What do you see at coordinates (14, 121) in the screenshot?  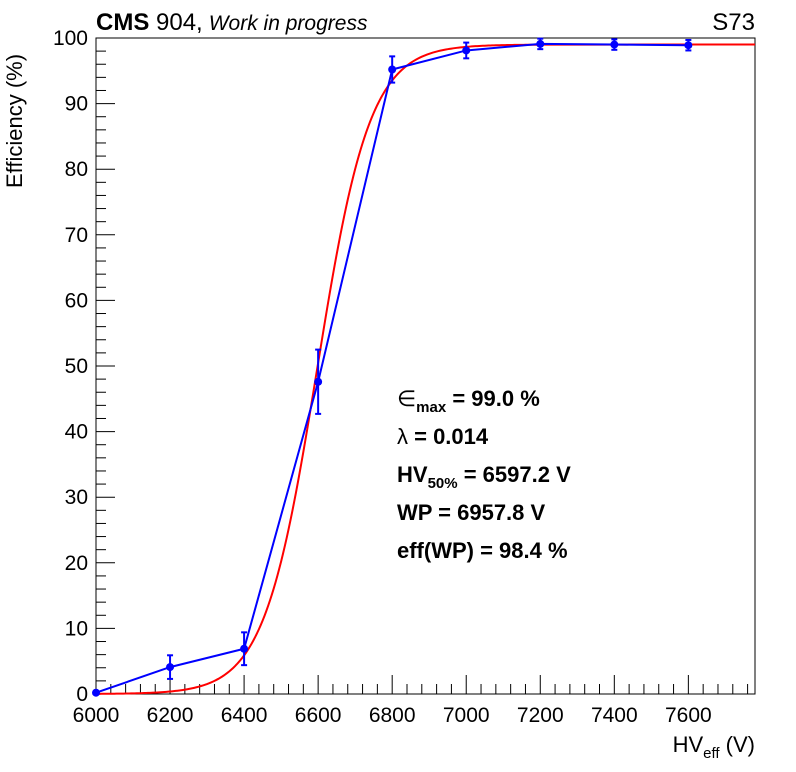 I see `y-axis-title: Efficiency (%)` at bounding box center [14, 121].